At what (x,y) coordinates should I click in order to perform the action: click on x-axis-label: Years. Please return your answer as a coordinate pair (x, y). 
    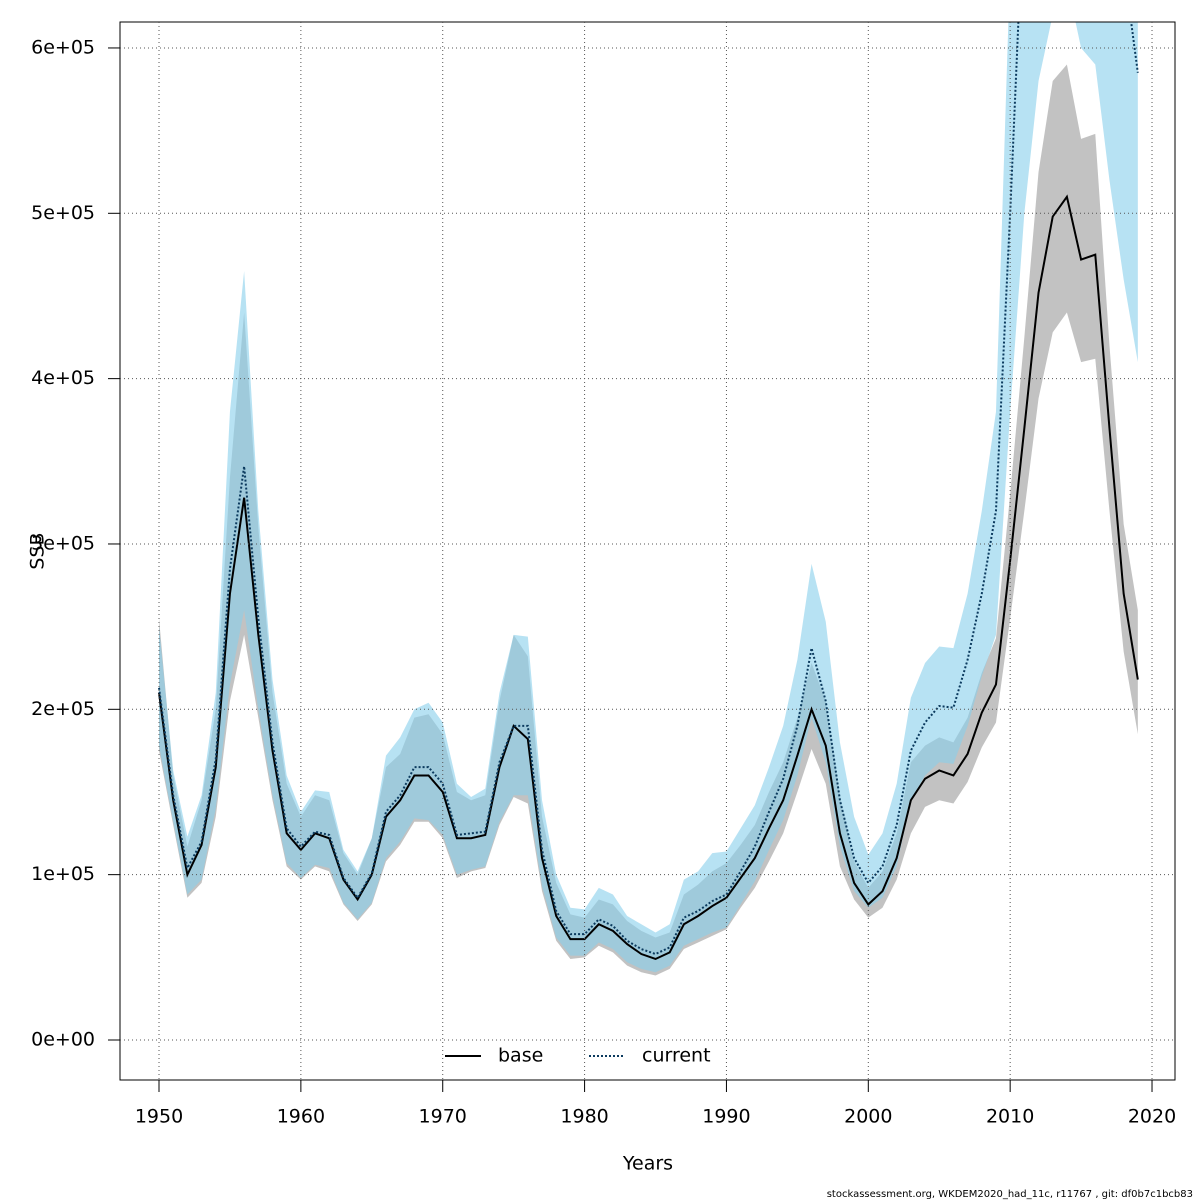
    Looking at the image, I should click on (647, 1164).